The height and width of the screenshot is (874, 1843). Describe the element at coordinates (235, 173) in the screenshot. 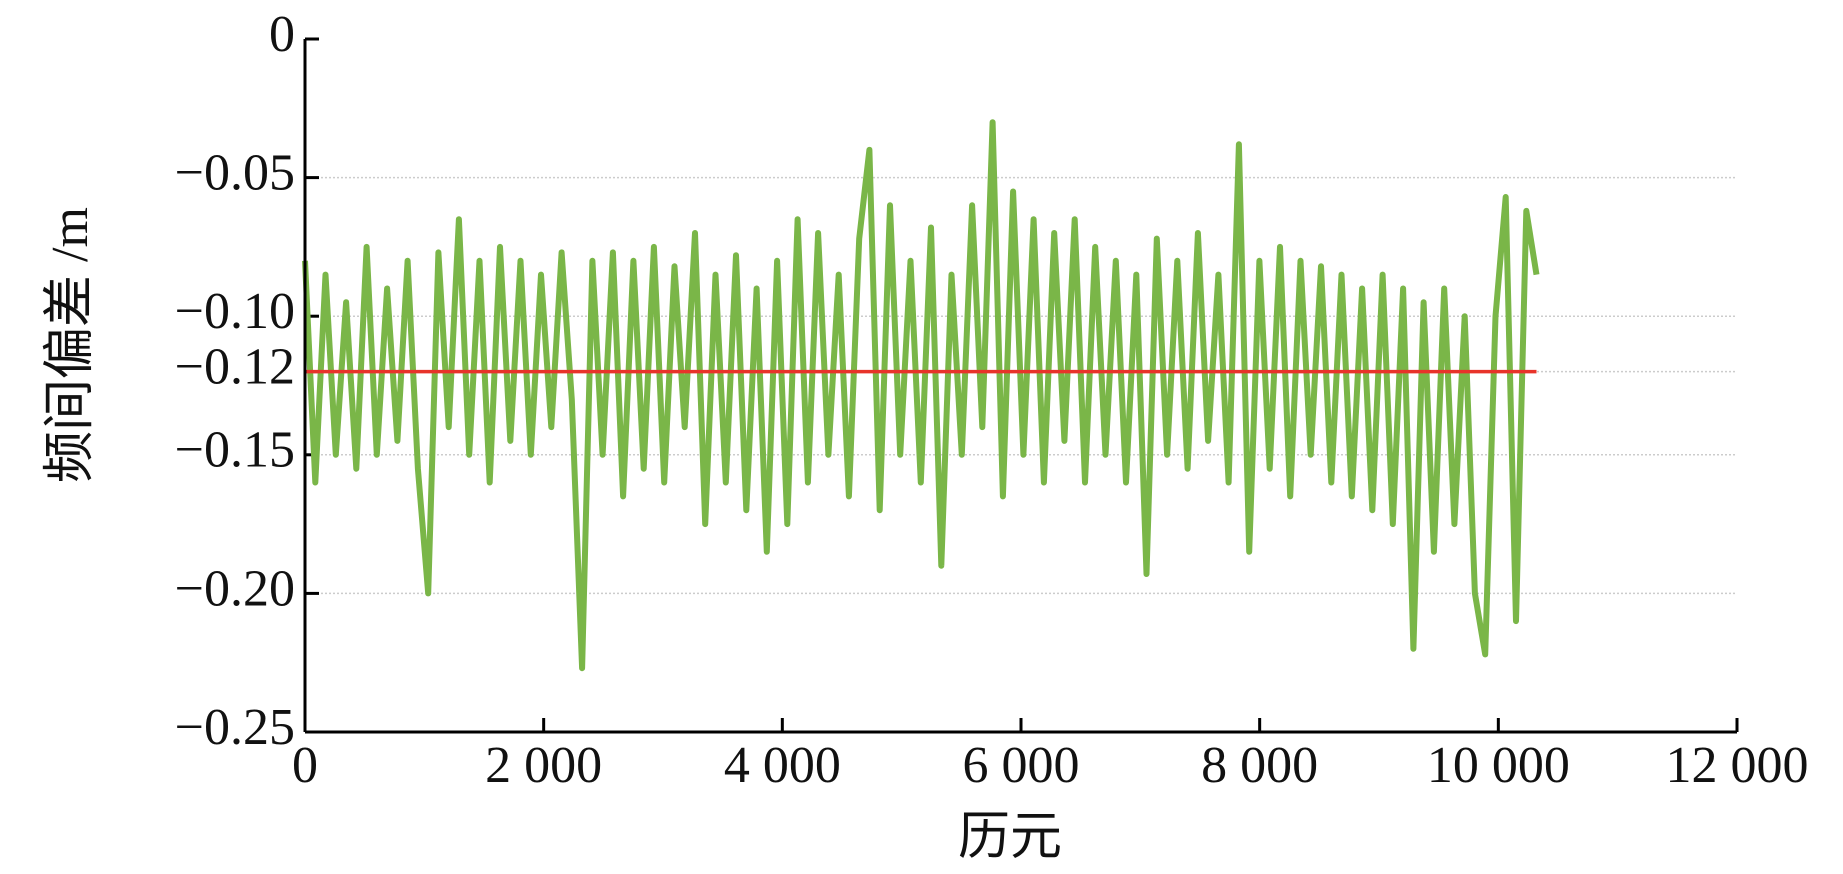

I see `y-tick-label: −0.05` at that location.